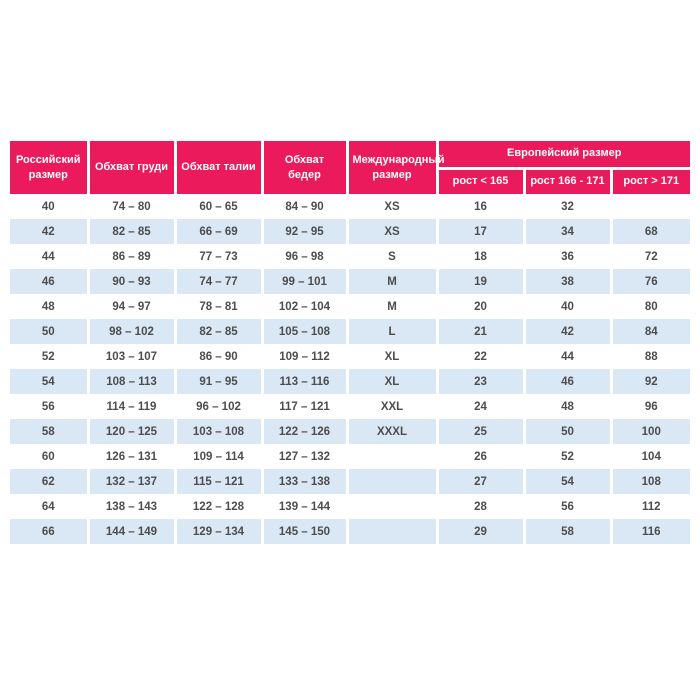  What do you see at coordinates (217, 456) in the screenshot?
I see `table-cell: 109 – 114` at bounding box center [217, 456].